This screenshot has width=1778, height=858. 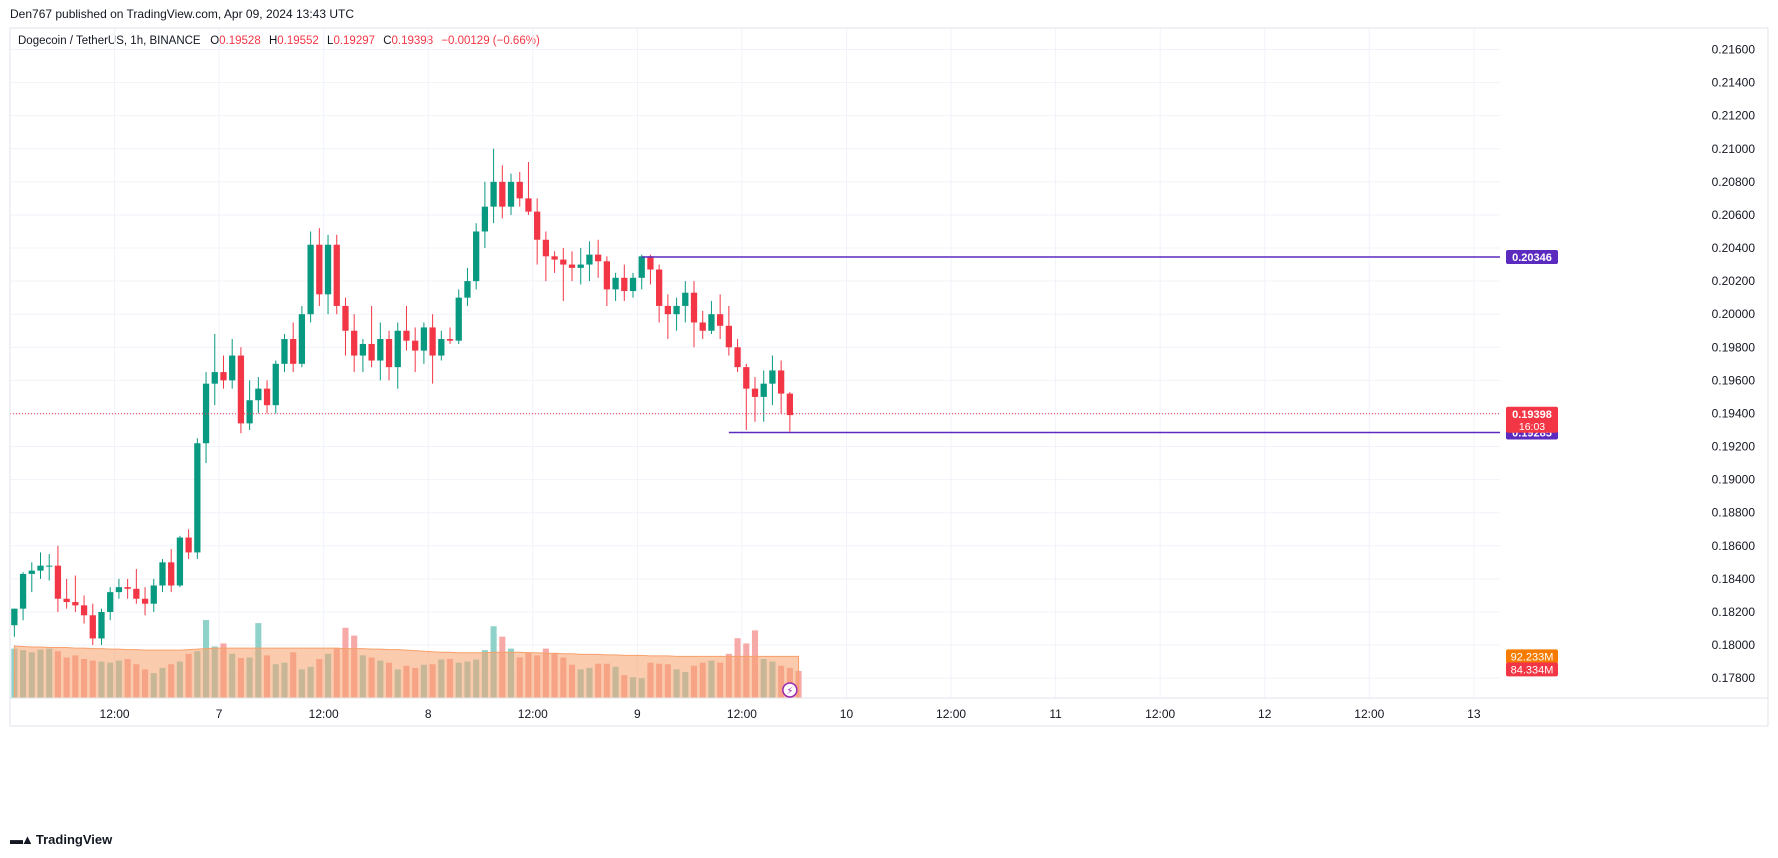 I want to click on lightning-icon-circle, so click(x=790, y=690).